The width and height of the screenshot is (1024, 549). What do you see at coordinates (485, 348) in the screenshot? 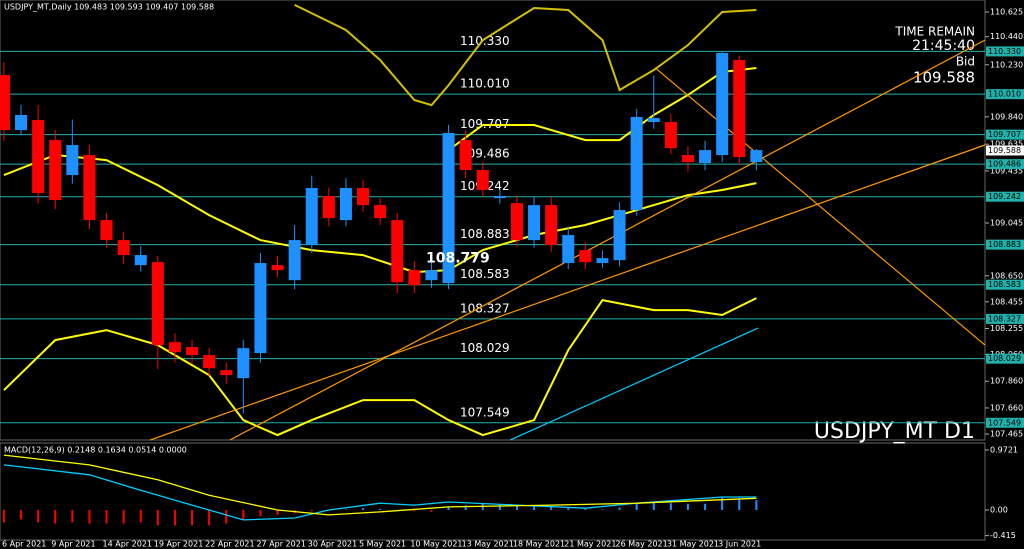
I see `level-label: 108.029` at bounding box center [485, 348].